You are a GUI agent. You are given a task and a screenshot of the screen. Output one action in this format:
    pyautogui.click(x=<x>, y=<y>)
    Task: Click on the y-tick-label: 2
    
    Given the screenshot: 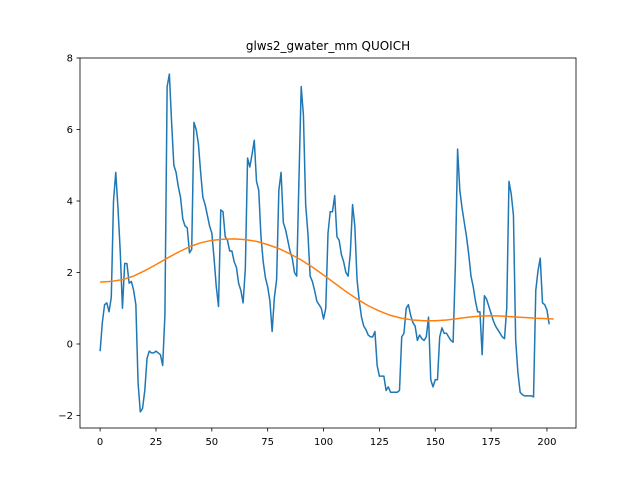 What is the action you would take?
    pyautogui.click(x=70, y=273)
    